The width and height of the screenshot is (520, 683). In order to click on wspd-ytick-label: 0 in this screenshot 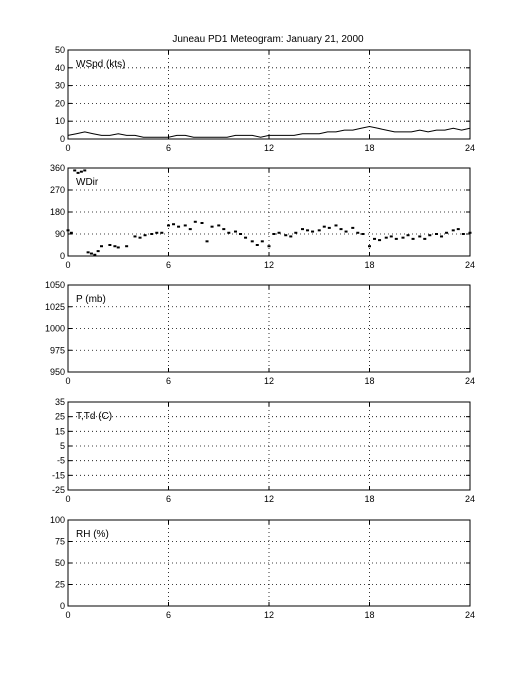, I will do `click(62, 139)`.